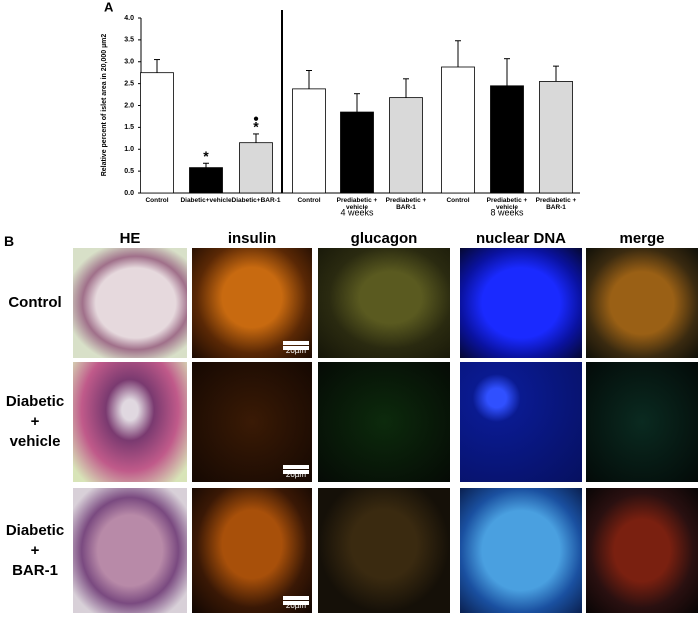 The image size is (699, 625). I want to click on y-tick-label: 2.0, so click(129, 105).